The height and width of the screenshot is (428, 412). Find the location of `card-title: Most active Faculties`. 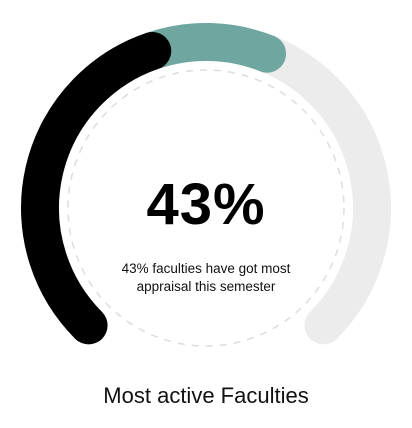

card-title: Most active Faculties is located at coordinates (206, 395).